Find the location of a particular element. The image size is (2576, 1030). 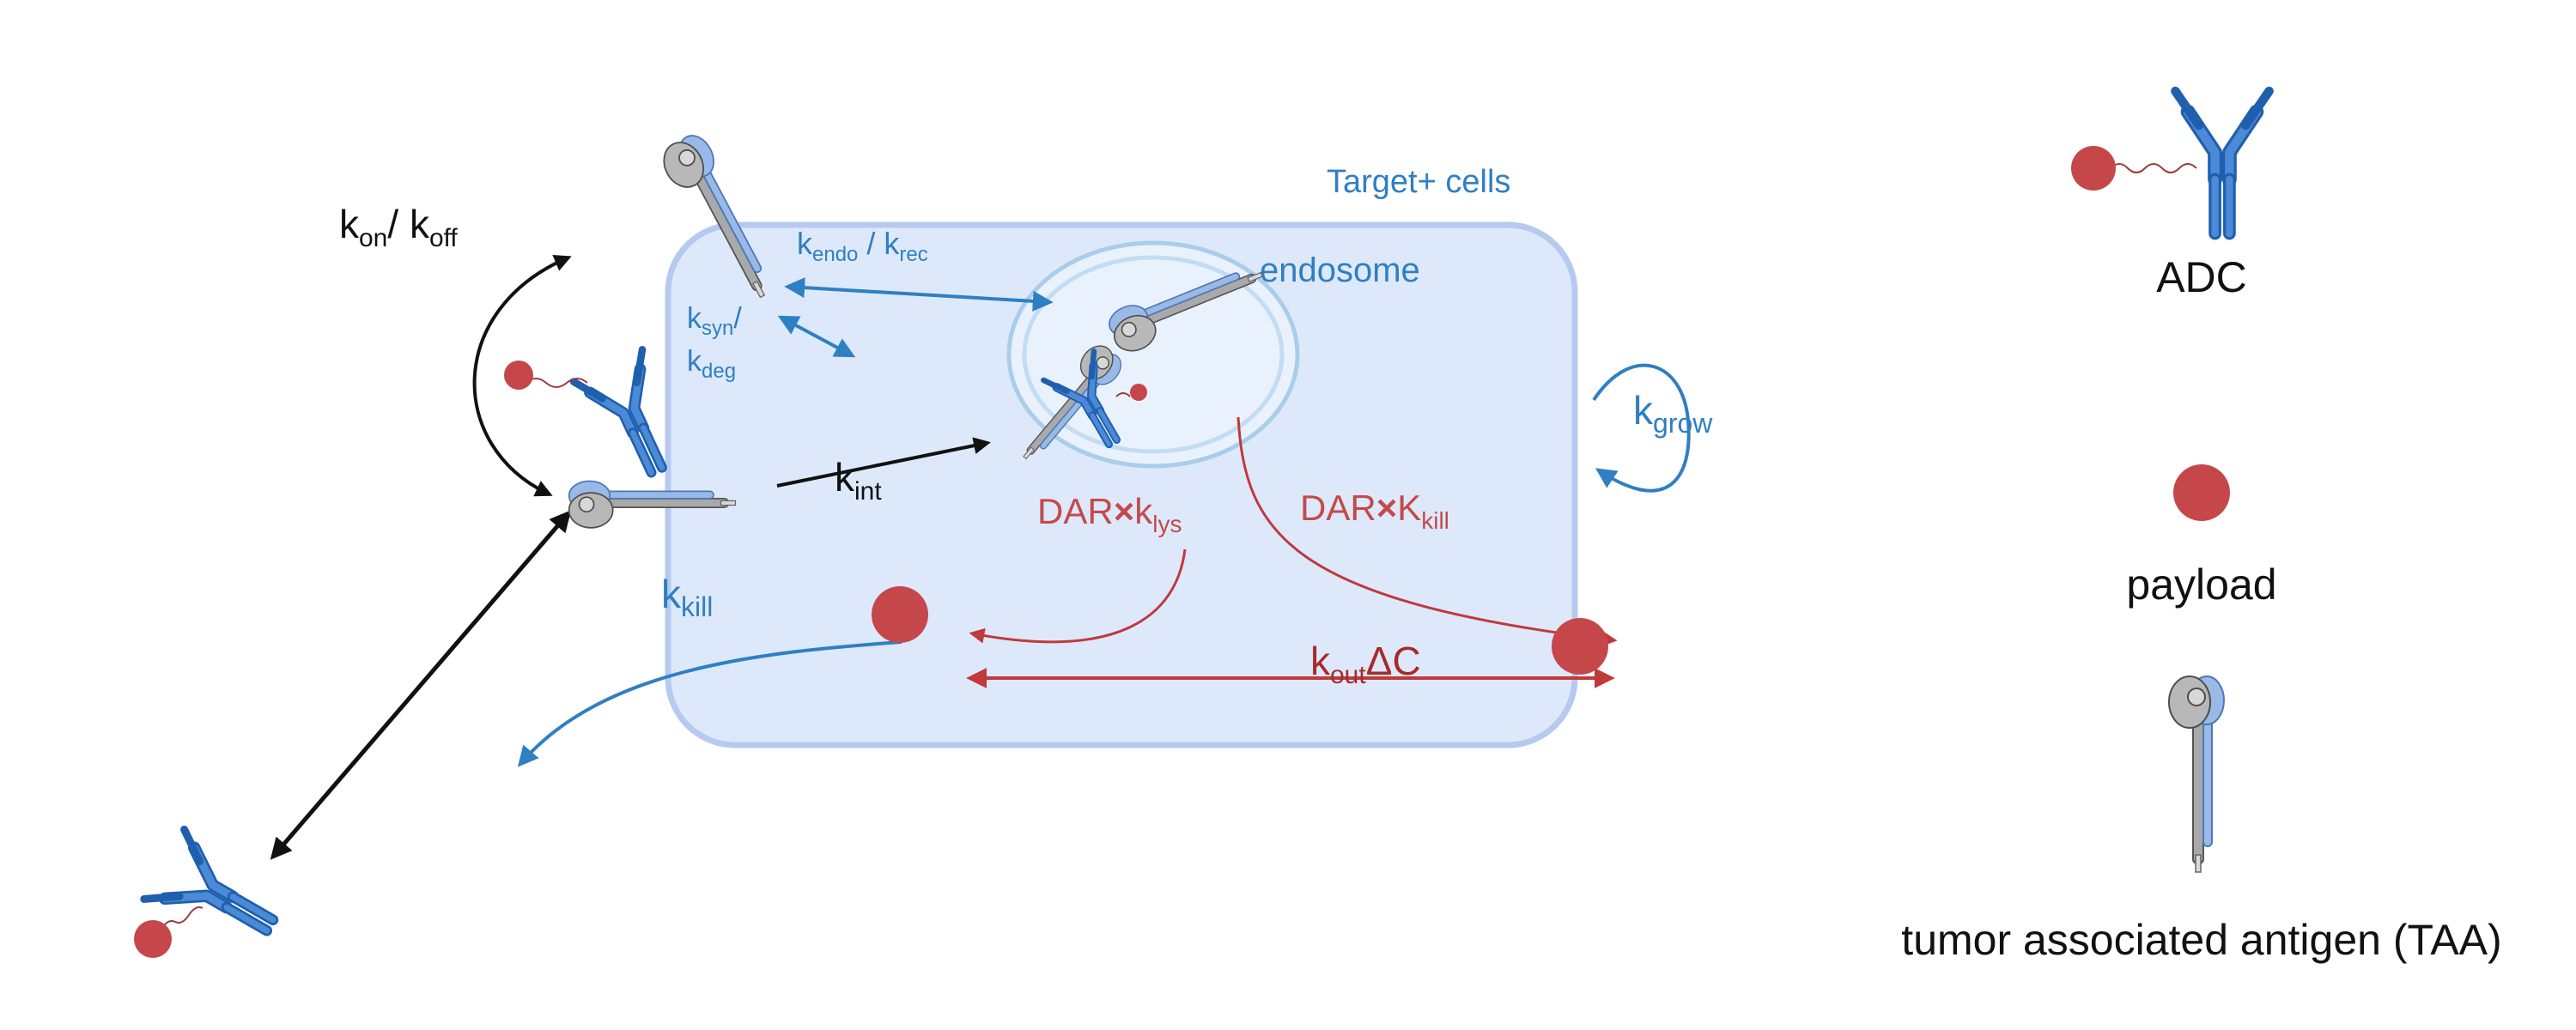

legend-taa-icon is located at coordinates (2196, 774).